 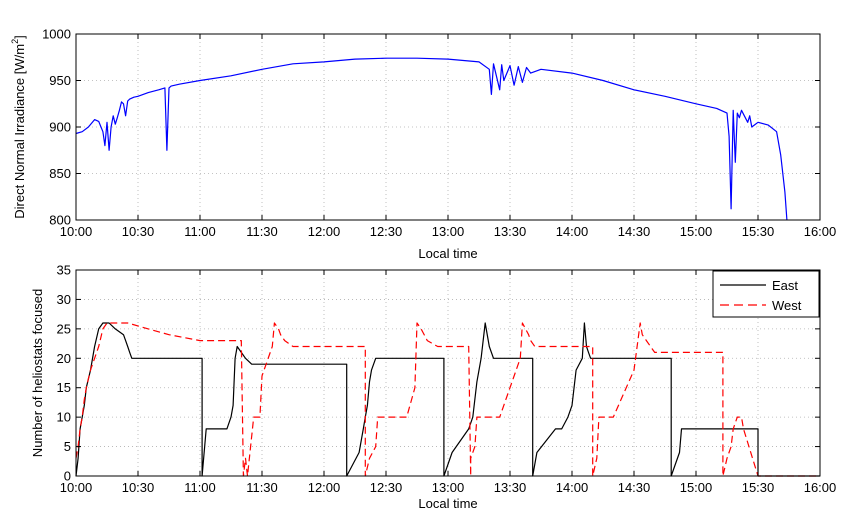 I want to click on irradiance-y-axis-label-end: ], so click(x=19, y=37).